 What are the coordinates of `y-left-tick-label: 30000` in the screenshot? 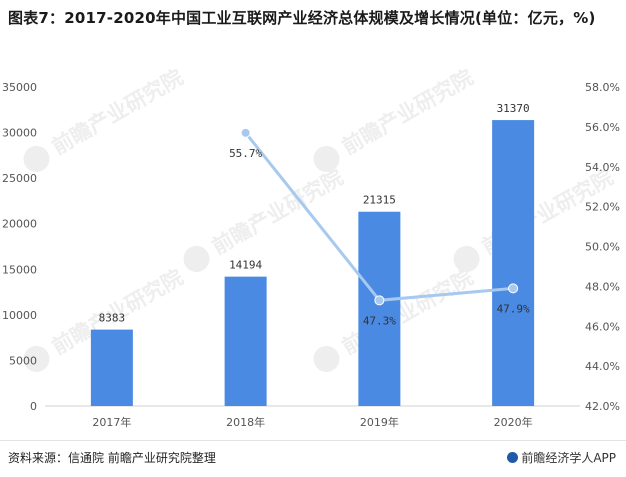 It's located at (19, 133).